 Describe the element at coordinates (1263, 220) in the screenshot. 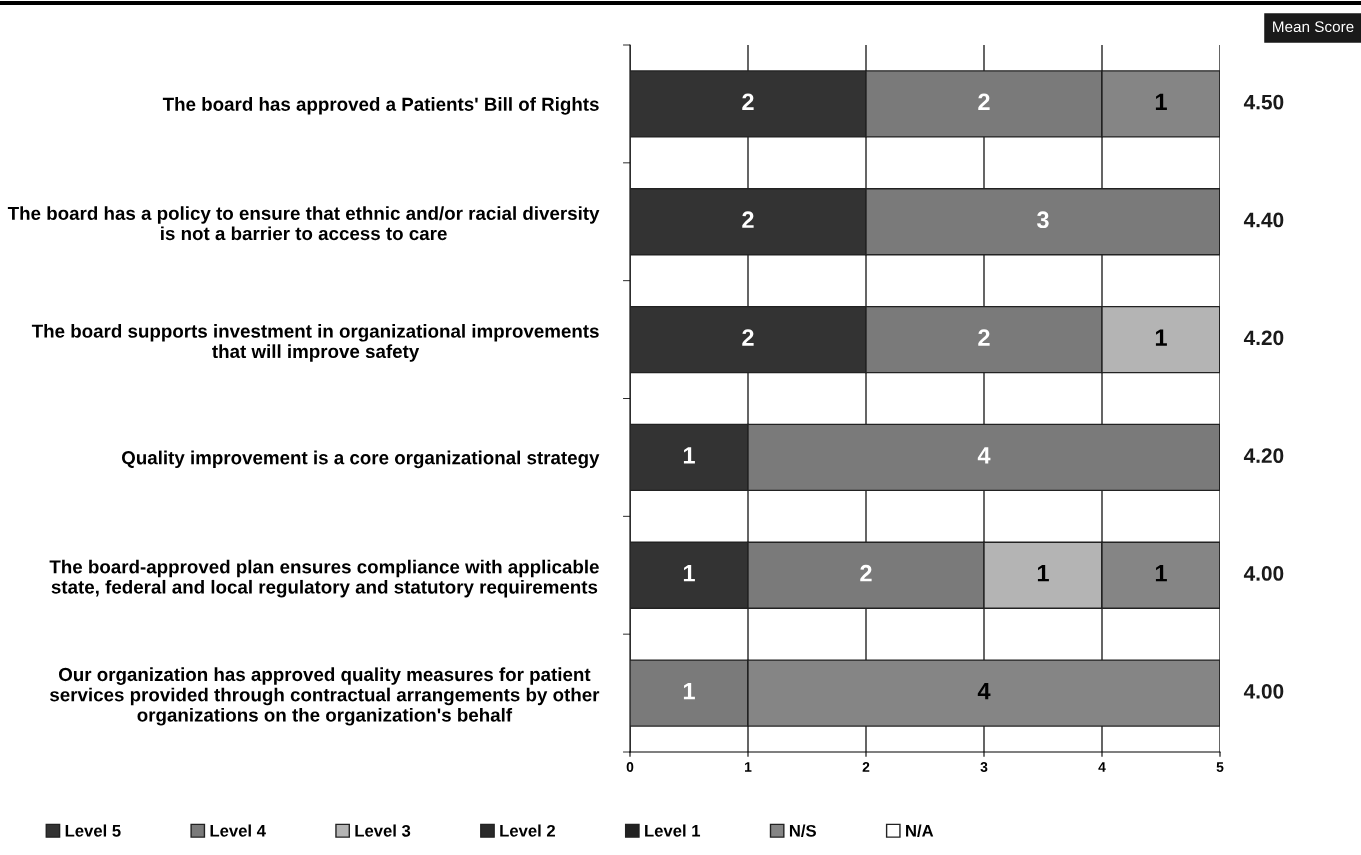

I see `text: 4.40` at that location.